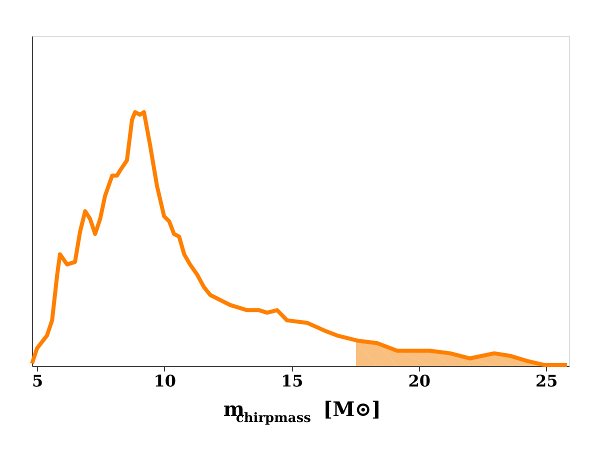  I want to click on x-tick-label: 10, so click(165, 381).